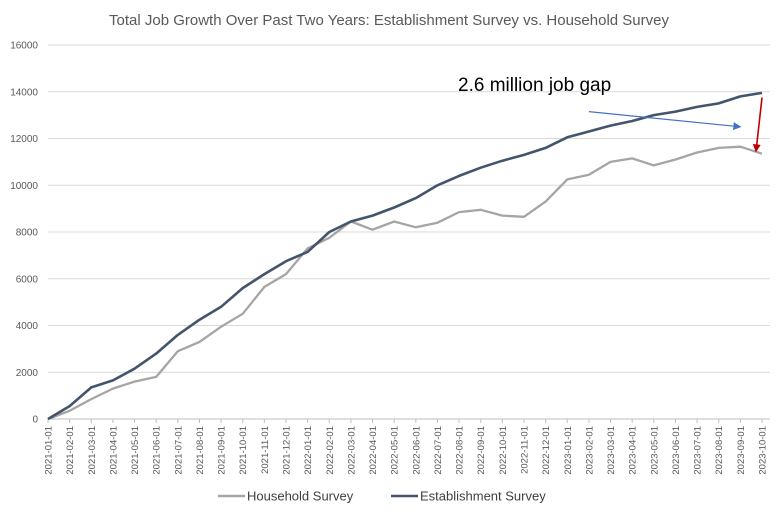  What do you see at coordinates (178, 450) in the screenshot?
I see `x-tick-label: 2021-07-01` at bounding box center [178, 450].